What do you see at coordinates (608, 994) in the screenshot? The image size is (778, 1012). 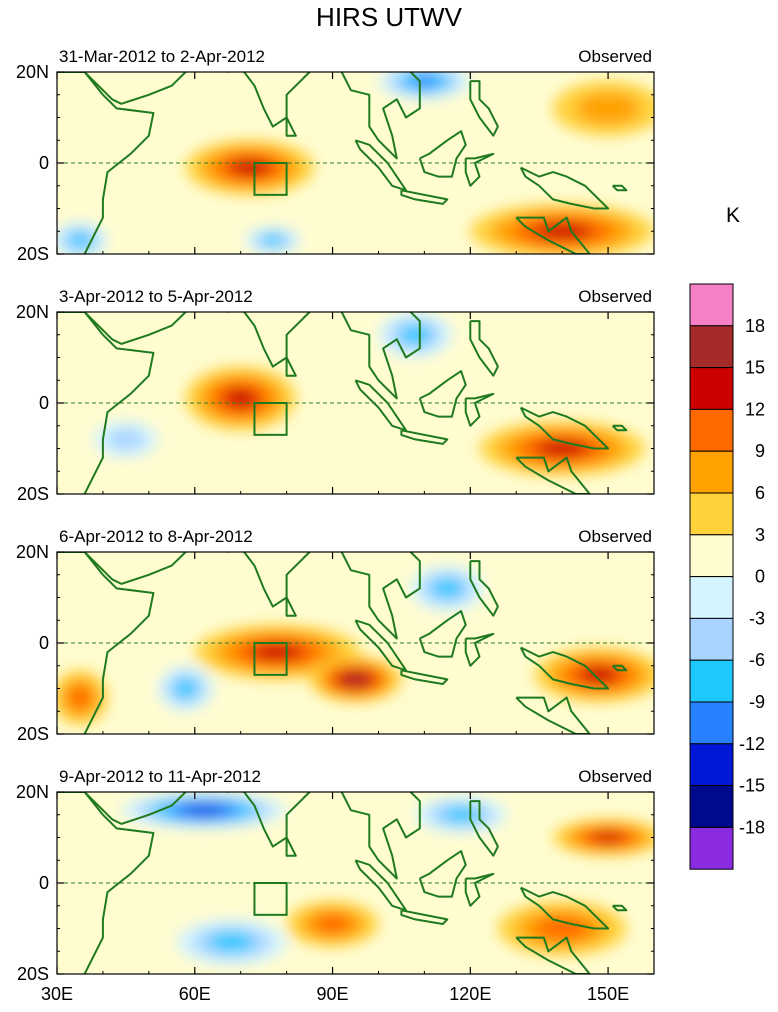 I see `x-tick-label: 150E` at bounding box center [608, 994].